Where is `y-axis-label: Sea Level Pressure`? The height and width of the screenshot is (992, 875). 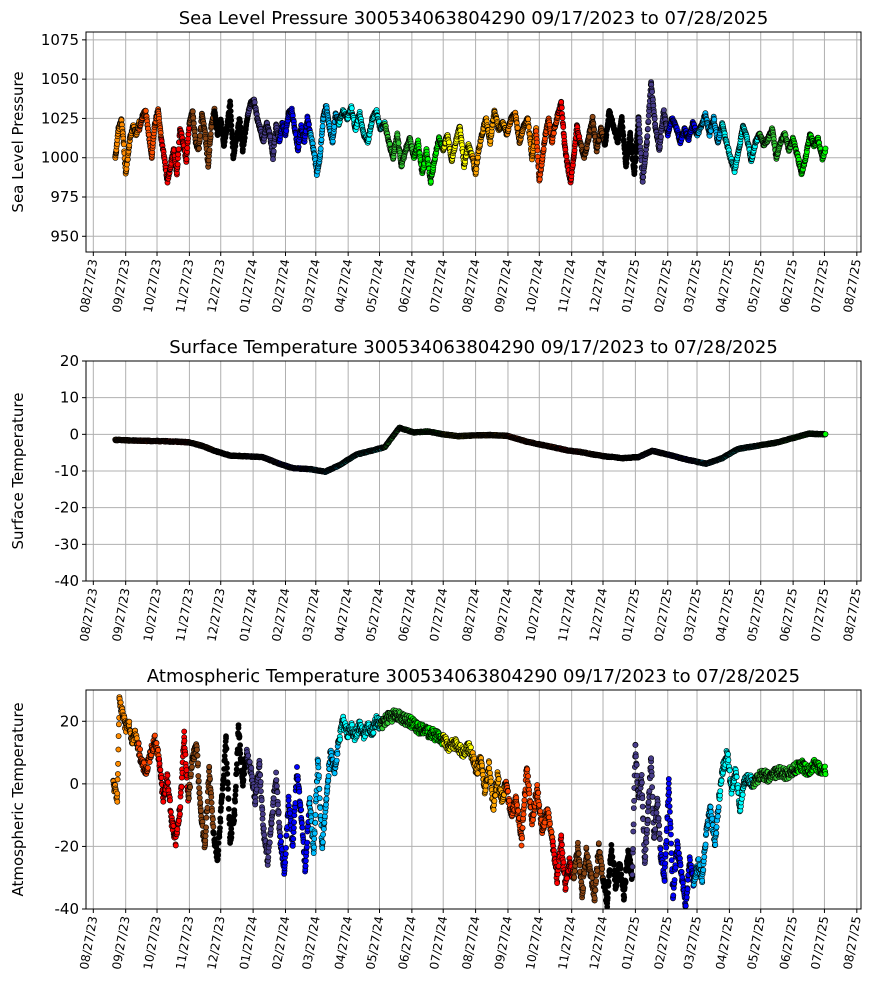
y-axis-label: Sea Level Pressure is located at coordinates (18, 141).